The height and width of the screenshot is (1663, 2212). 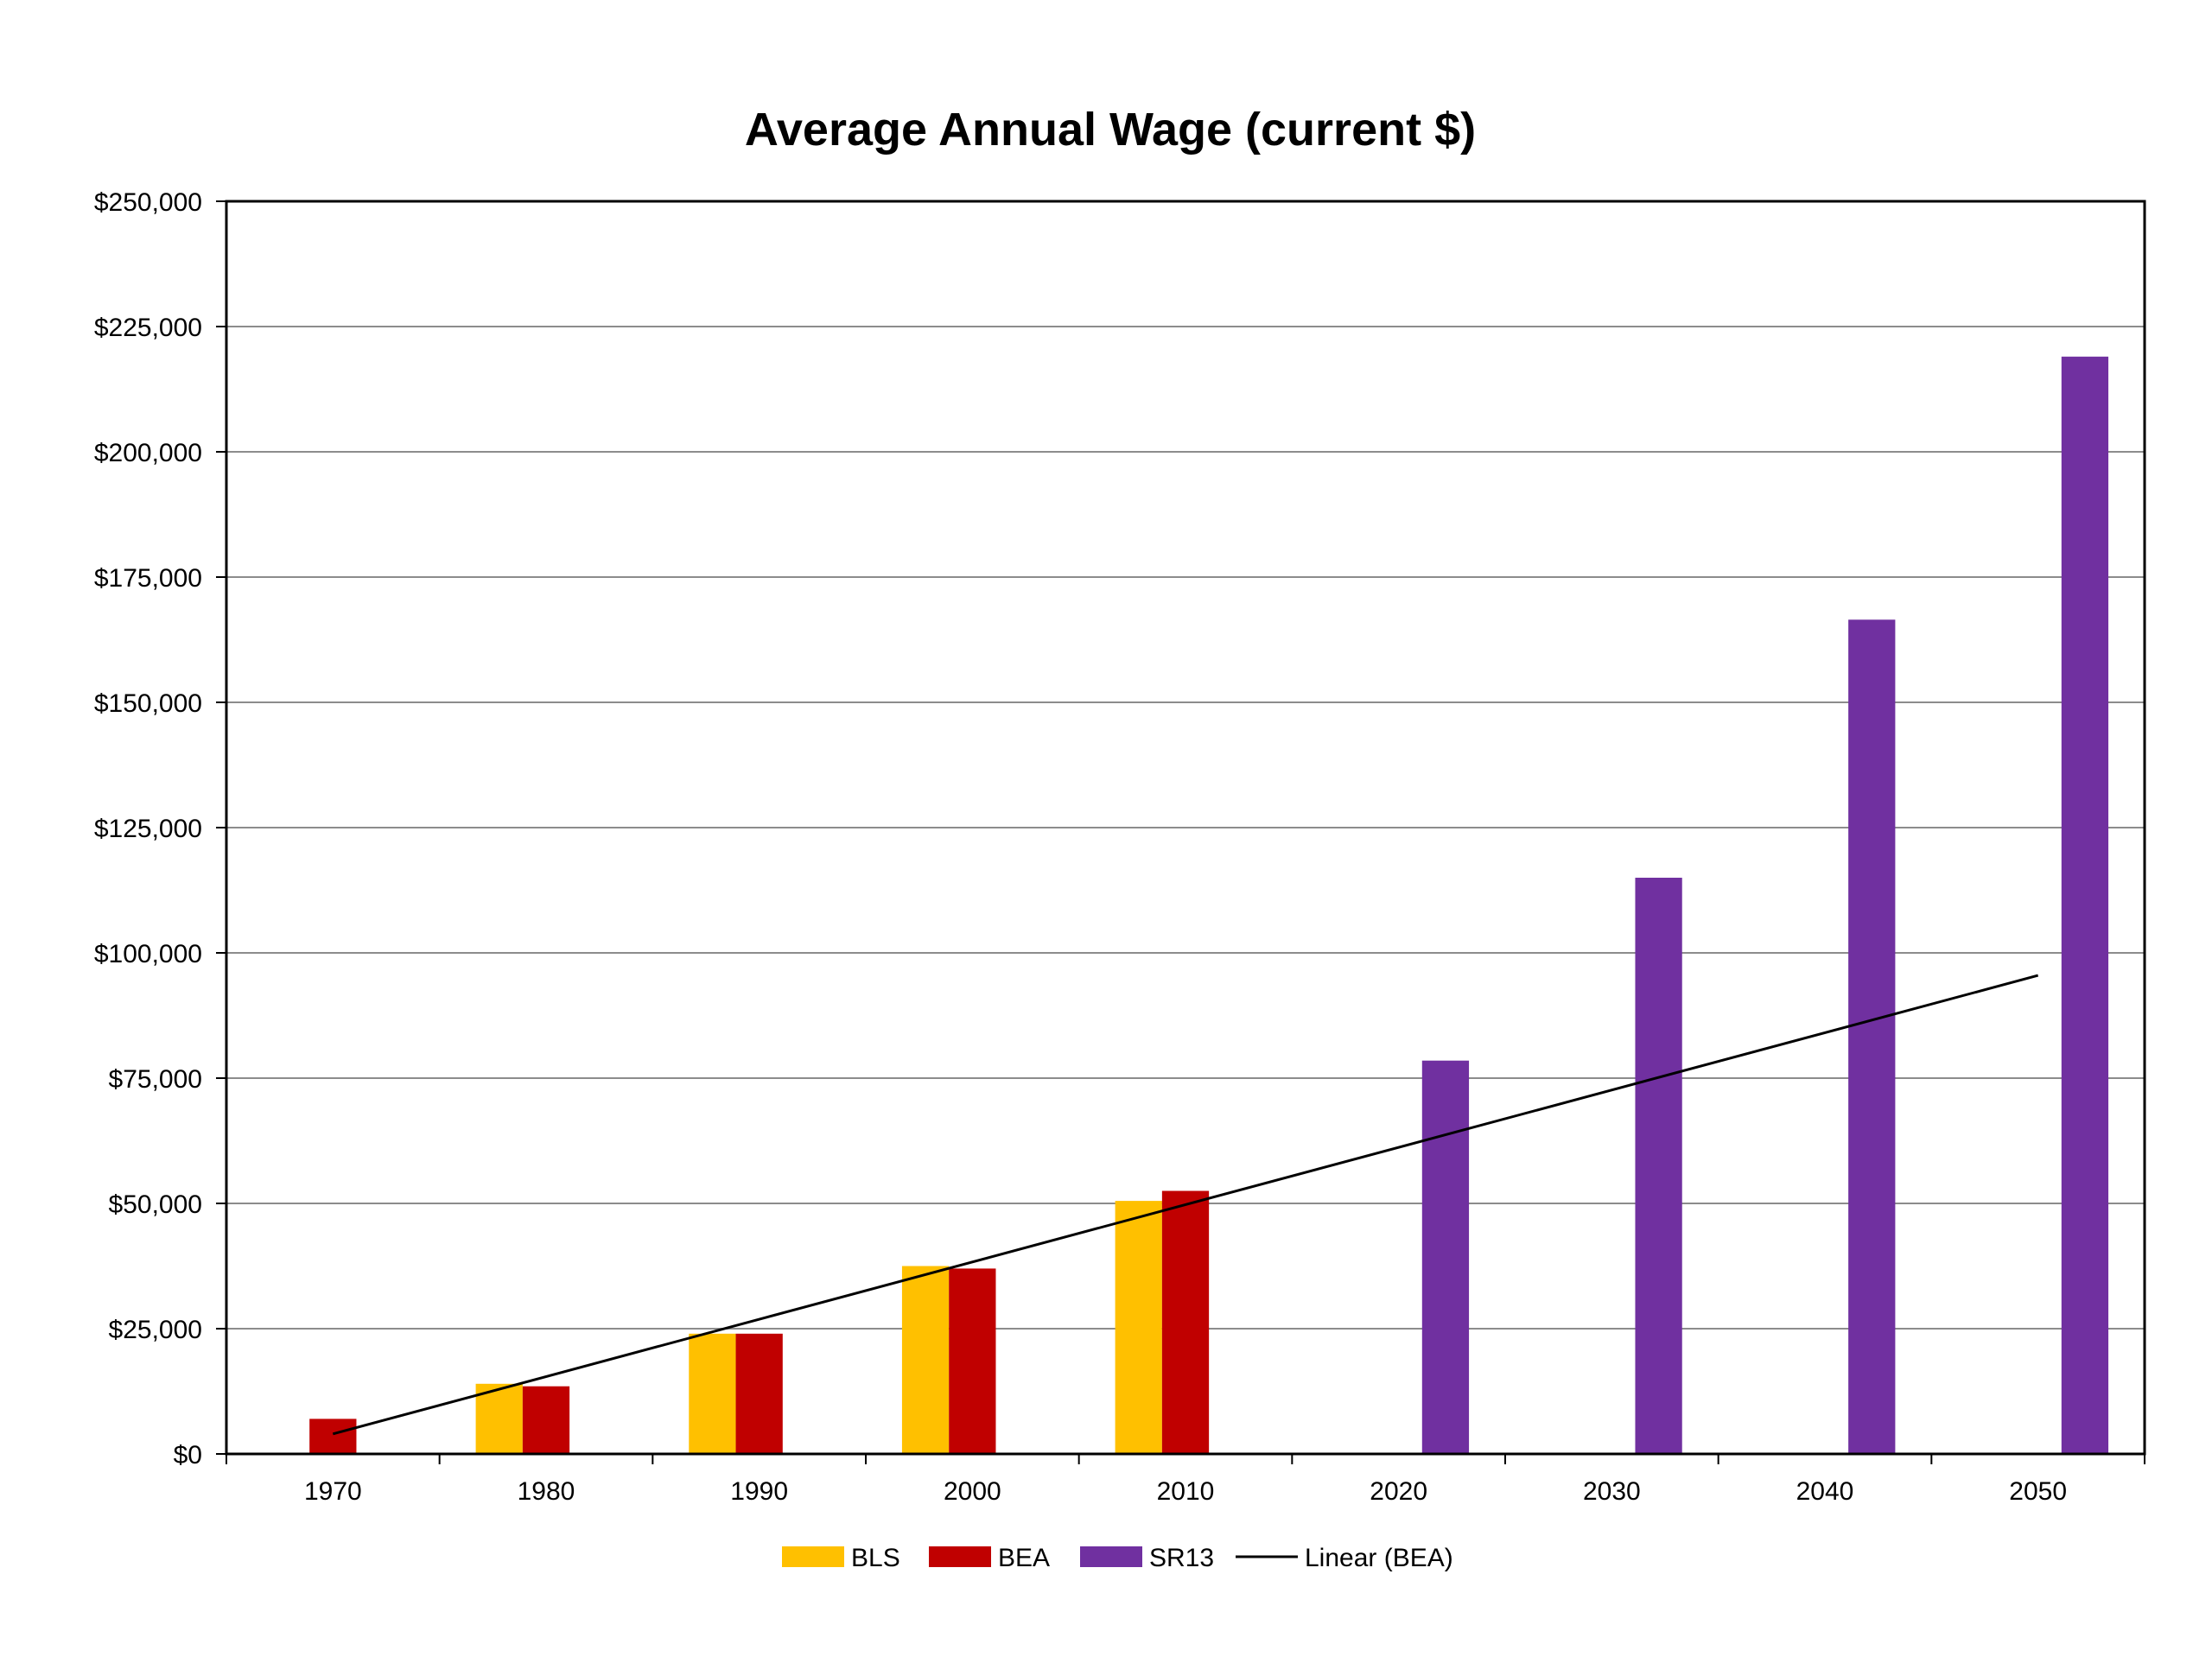 I want to click on y-tick-label: $0, so click(x=188, y=1455).